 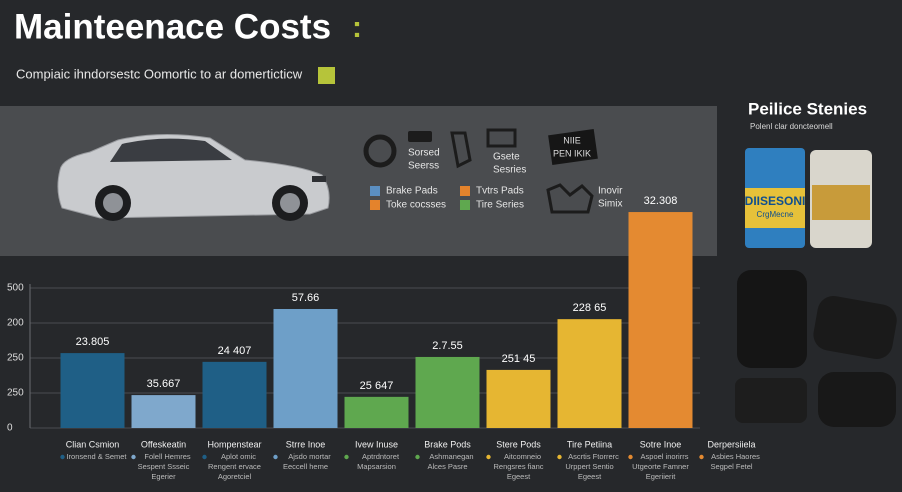 What do you see at coordinates (589, 466) in the screenshot?
I see `category-note: Urppert Sentio` at bounding box center [589, 466].